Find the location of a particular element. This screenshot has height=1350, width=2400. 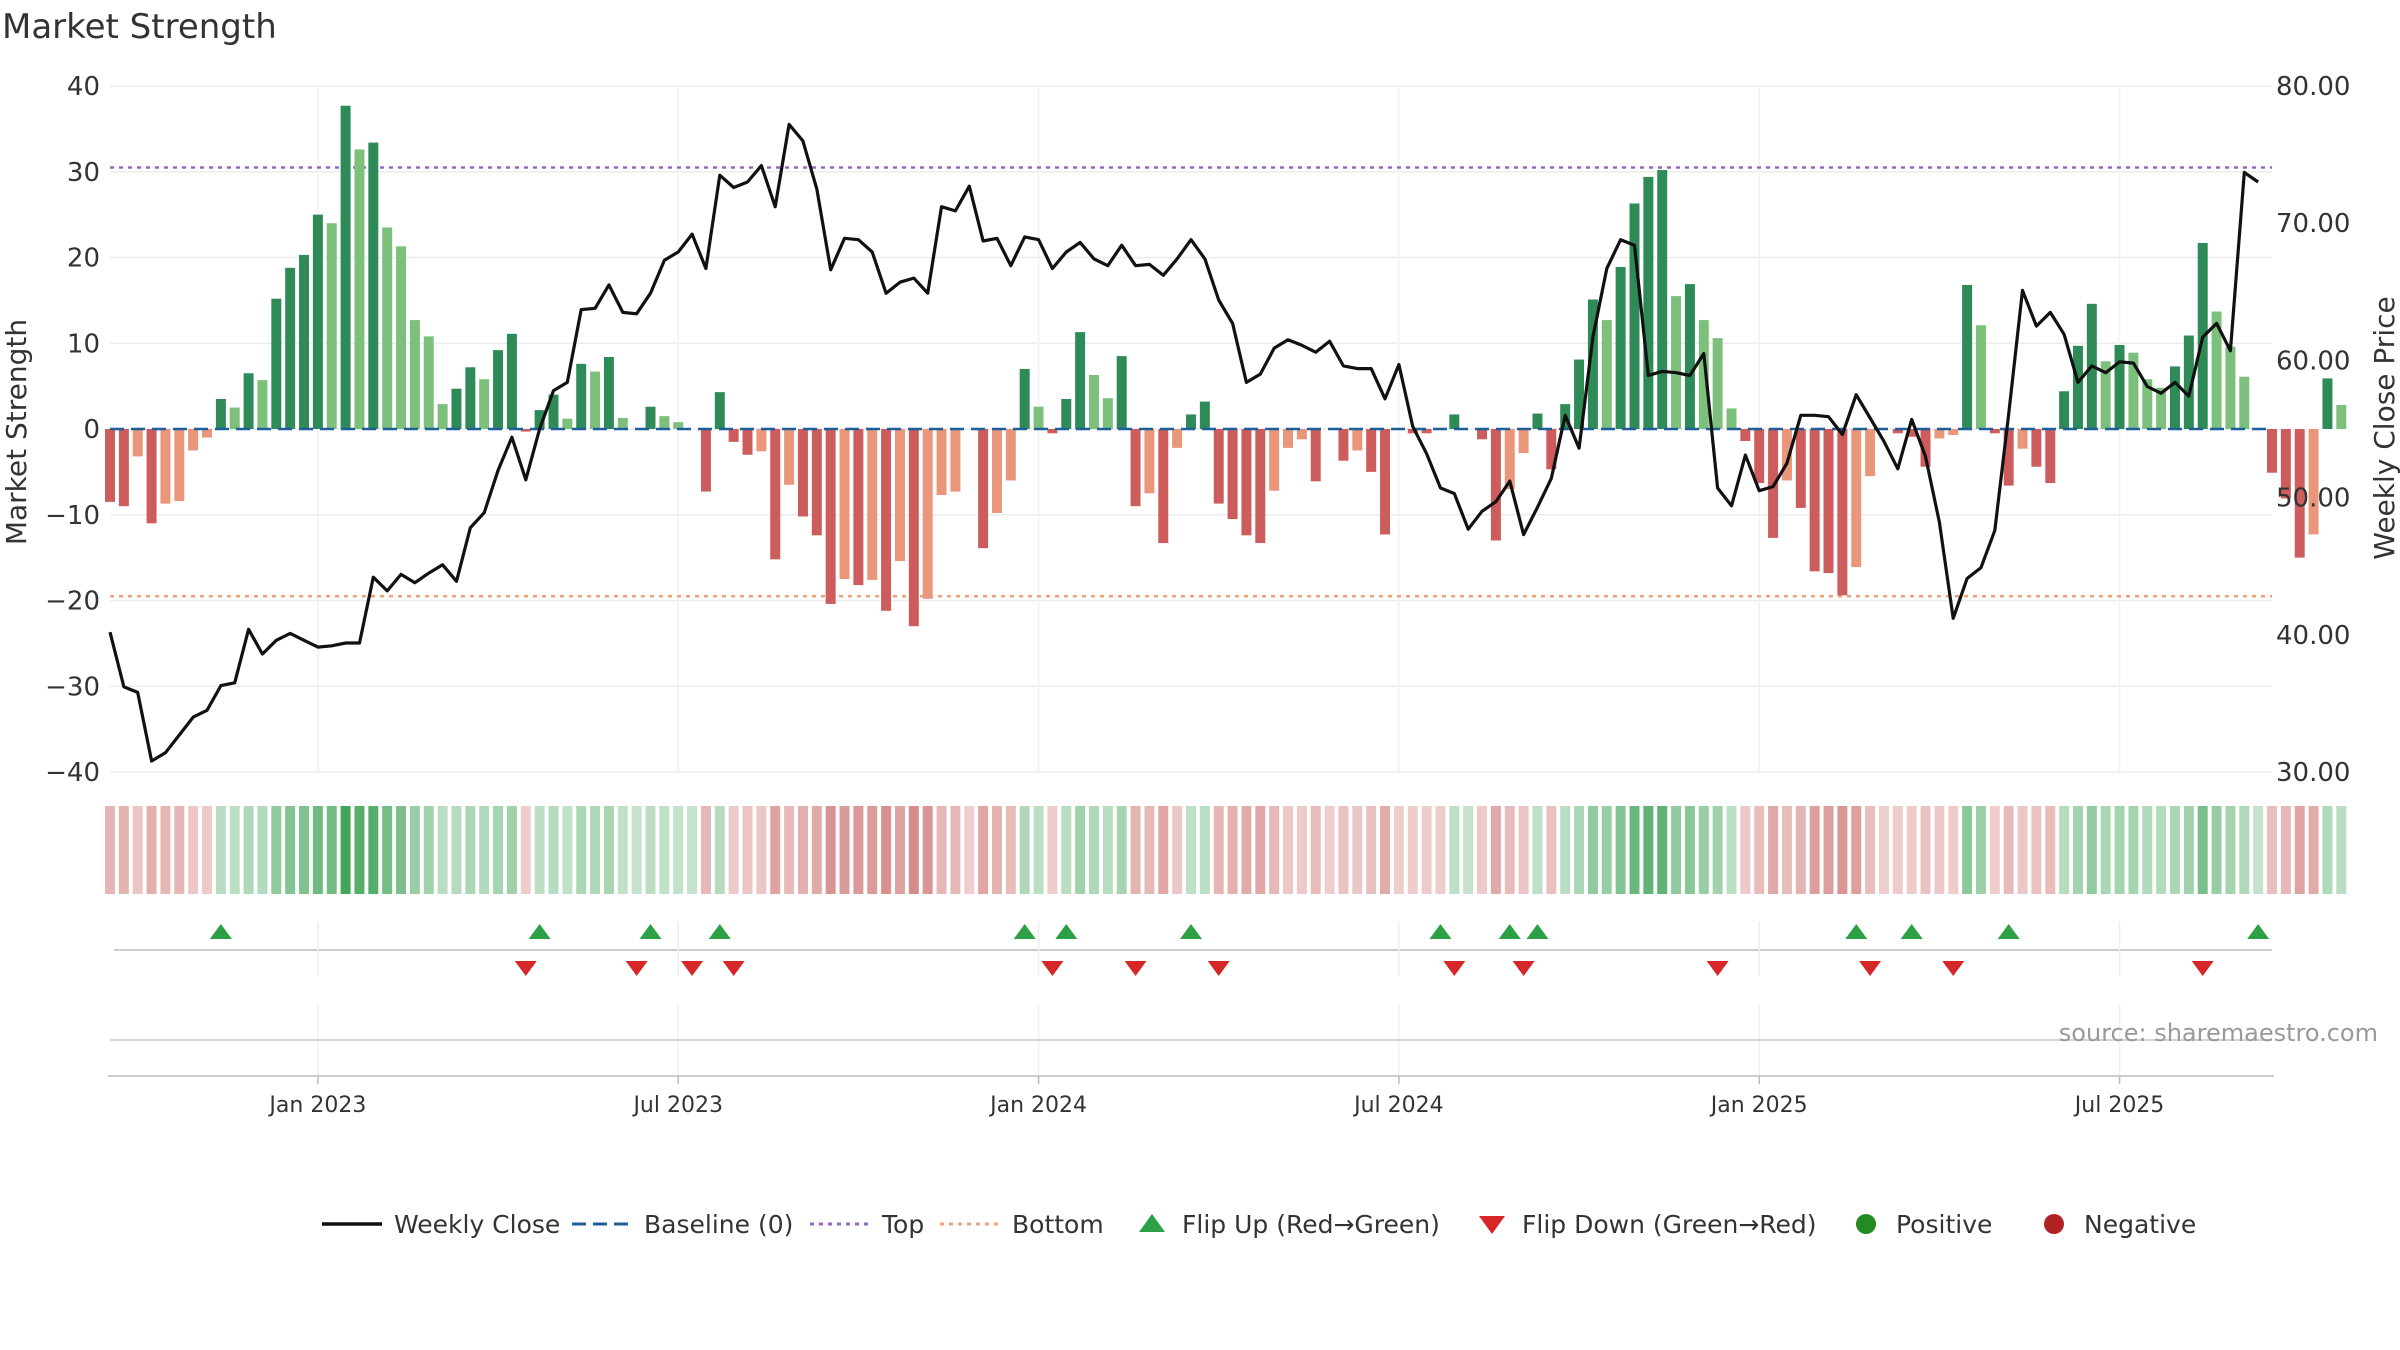

y-tick-left: −40 is located at coordinates (72, 773).